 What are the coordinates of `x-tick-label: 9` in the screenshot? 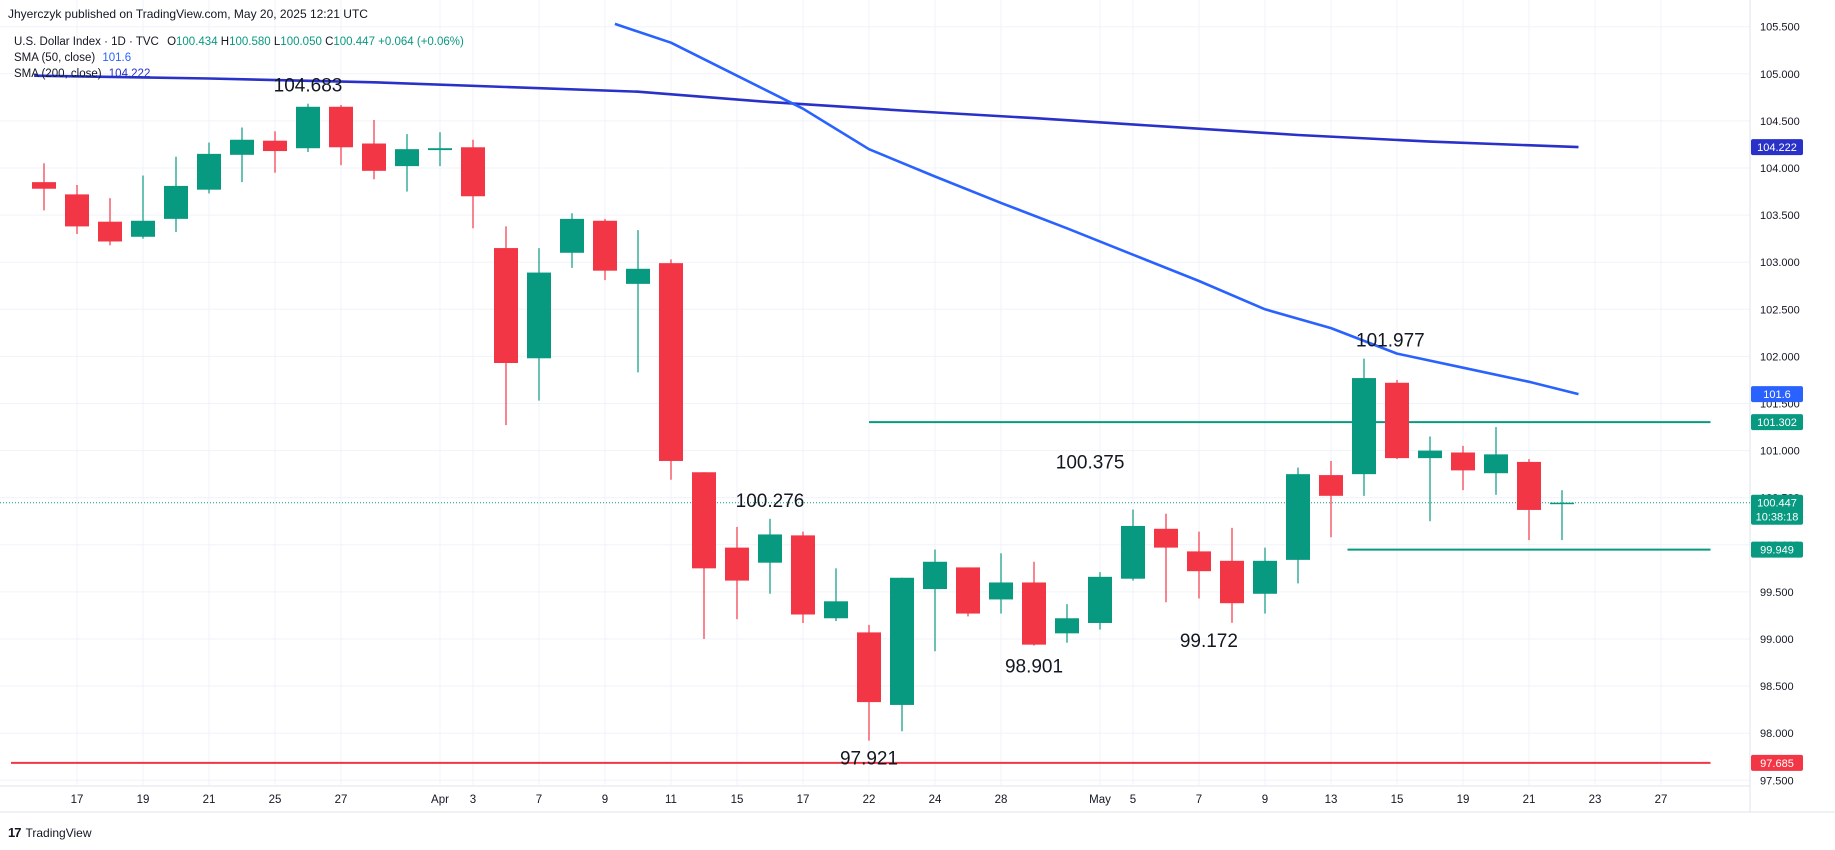 It's located at (1265, 800).